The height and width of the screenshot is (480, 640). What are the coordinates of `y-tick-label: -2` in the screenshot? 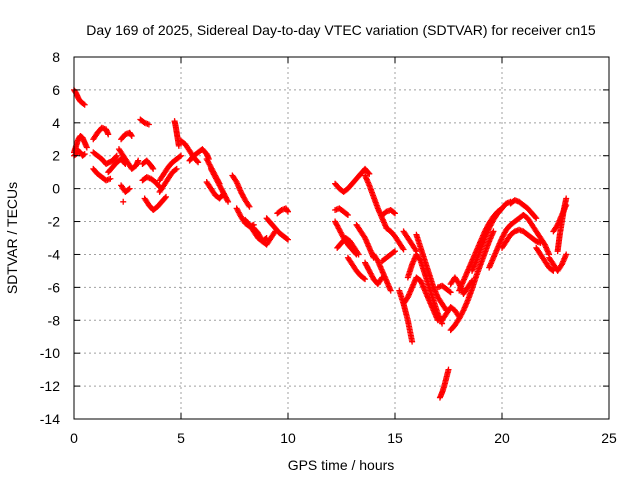 It's located at (54, 222).